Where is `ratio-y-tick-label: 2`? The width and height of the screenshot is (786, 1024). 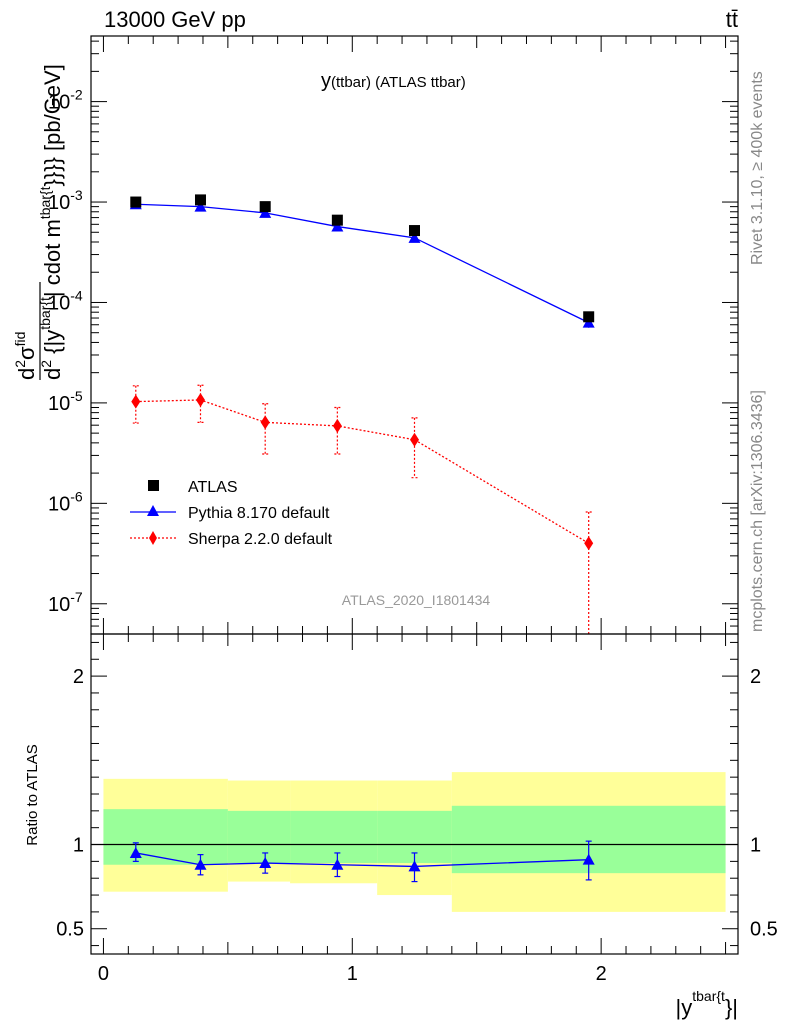 ratio-y-tick-label: 2 is located at coordinates (78, 677).